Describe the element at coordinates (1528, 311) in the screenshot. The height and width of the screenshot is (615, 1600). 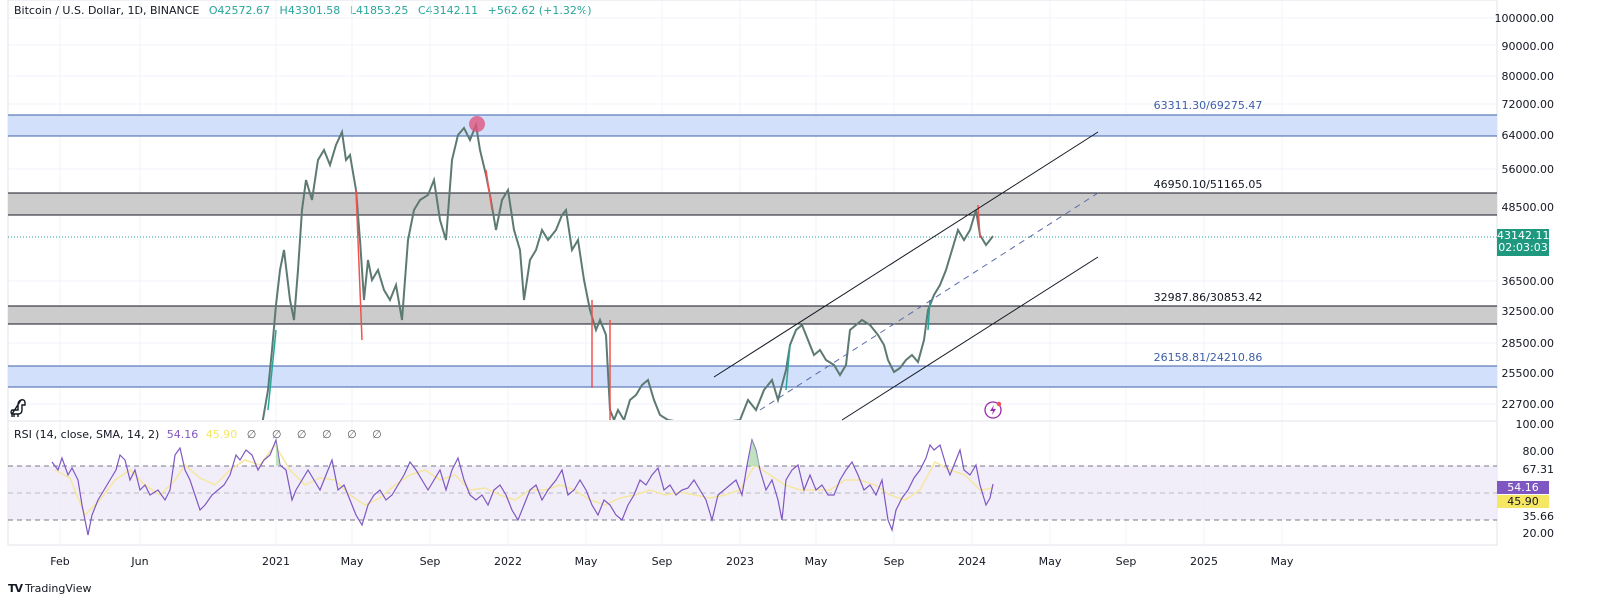
I see `price-tick: 32500.00` at that location.